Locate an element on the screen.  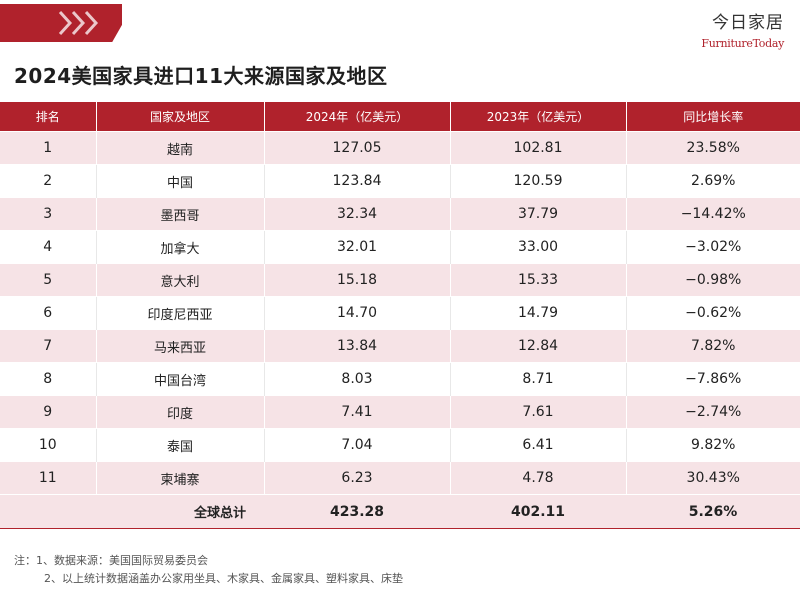
value-2023-cell: 14.79 is located at coordinates (537, 313).